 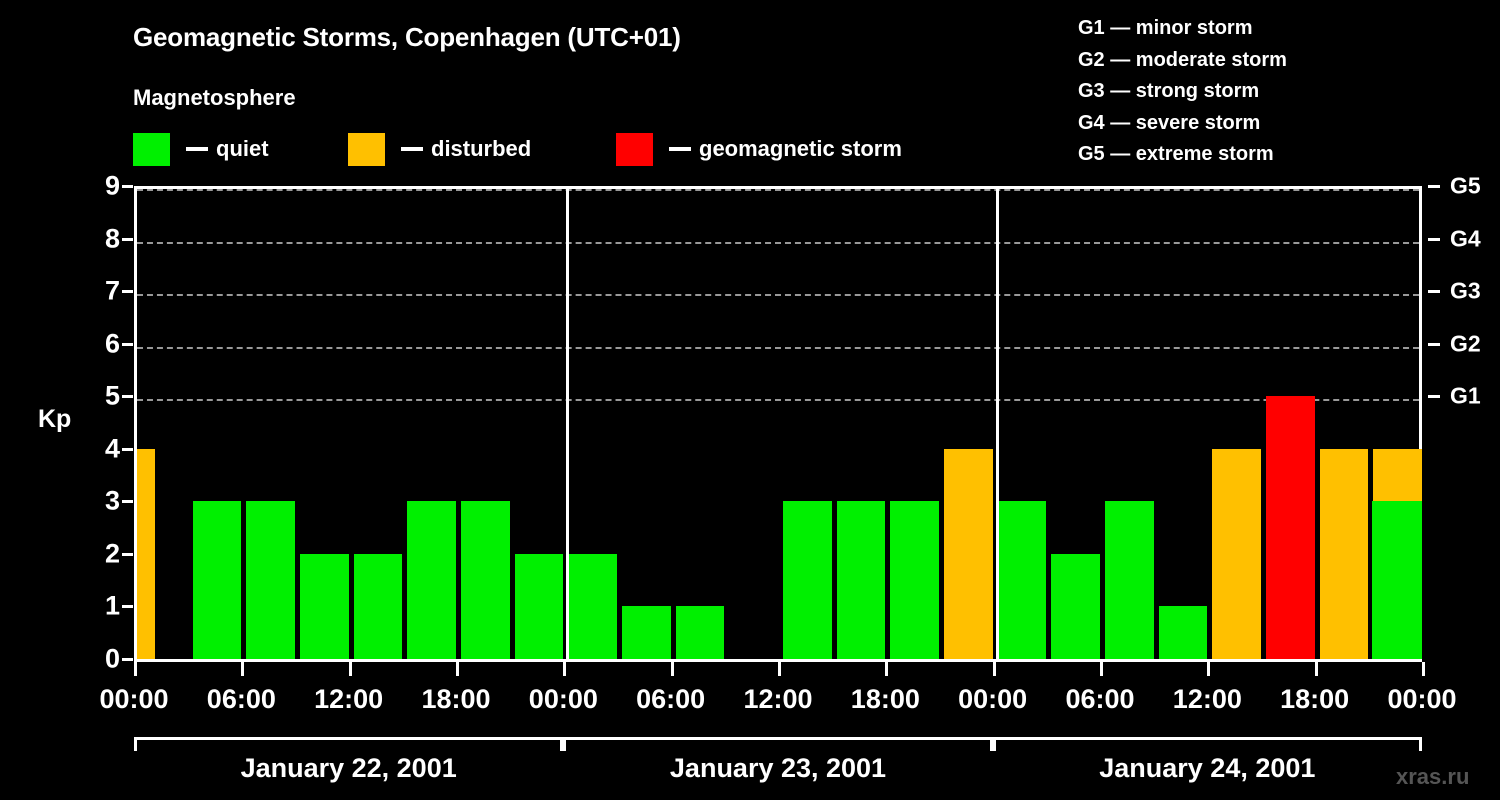 What do you see at coordinates (1434, 239) in the screenshot?
I see `g-axis-tick-G4` at bounding box center [1434, 239].